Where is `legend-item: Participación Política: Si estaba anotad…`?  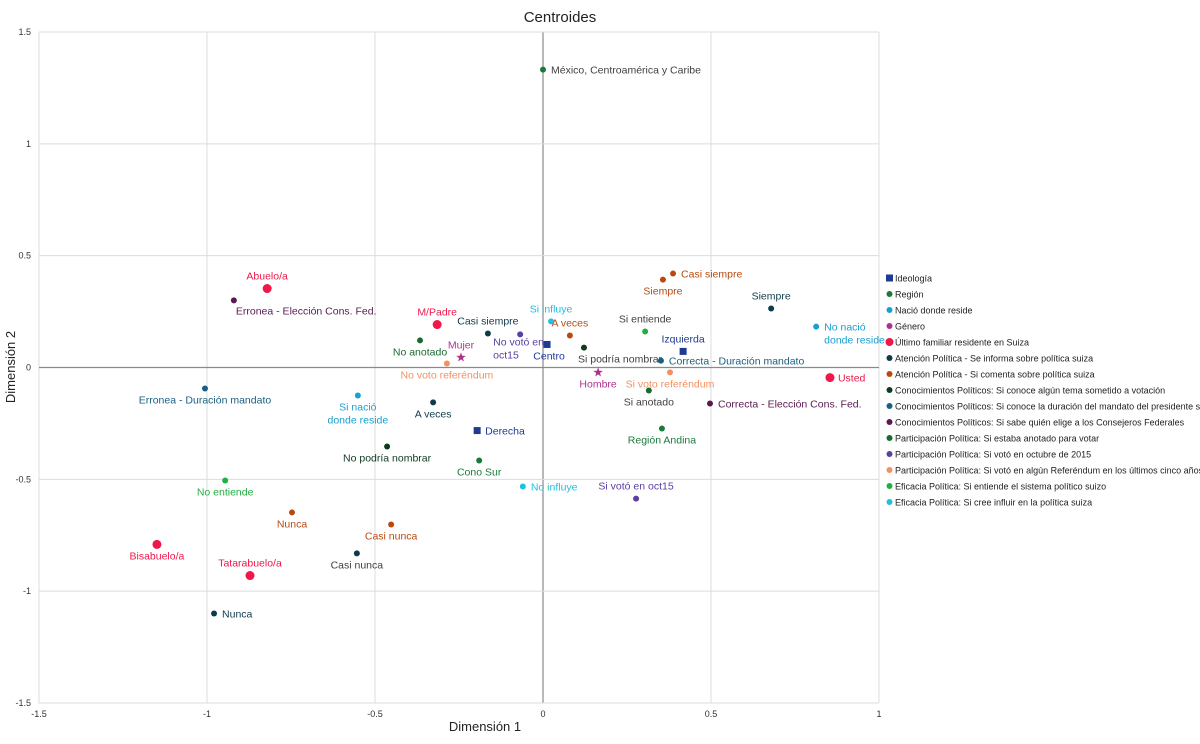
legend-item: Participación Política: Si estaba anotad… is located at coordinates (993, 439).